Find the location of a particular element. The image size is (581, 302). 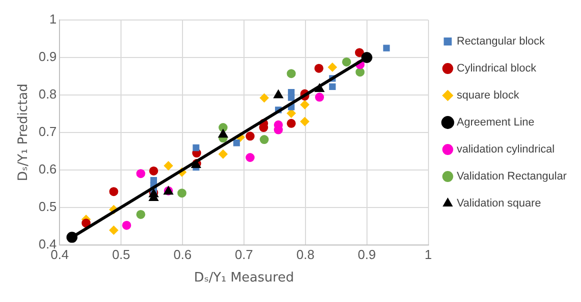

y-tick-label: 0.8 is located at coordinates (47, 94).